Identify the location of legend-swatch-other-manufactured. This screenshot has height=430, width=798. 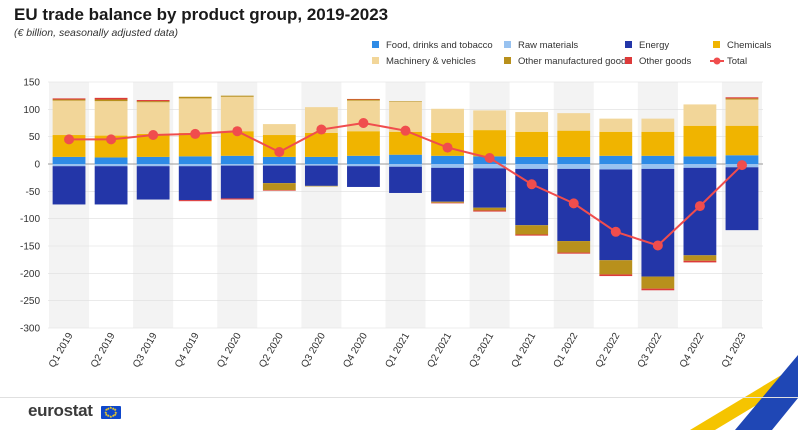
(507, 60).